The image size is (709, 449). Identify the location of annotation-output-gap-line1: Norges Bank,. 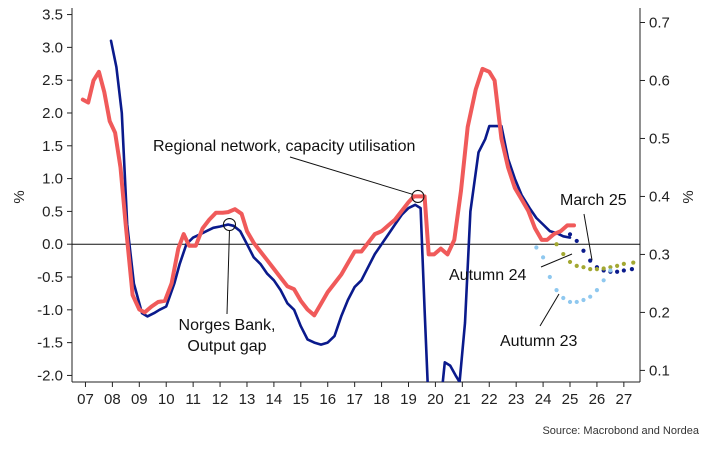
(227, 325).